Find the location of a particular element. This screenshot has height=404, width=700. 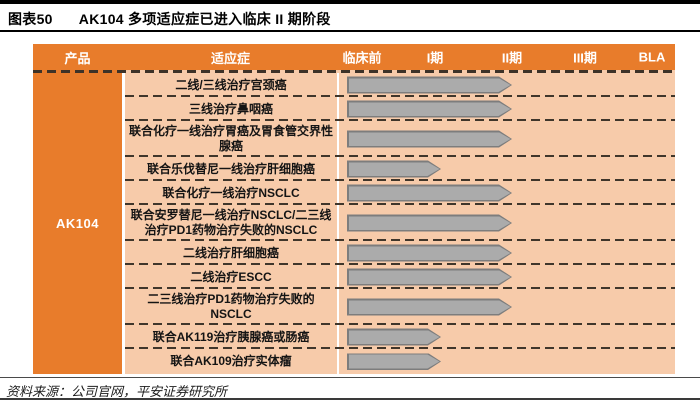

table-row: 联合安罗替尼一线治疗NSCLC/二三线治疗PD1药物治疗失败的NSCLC is located at coordinates (400, 223).